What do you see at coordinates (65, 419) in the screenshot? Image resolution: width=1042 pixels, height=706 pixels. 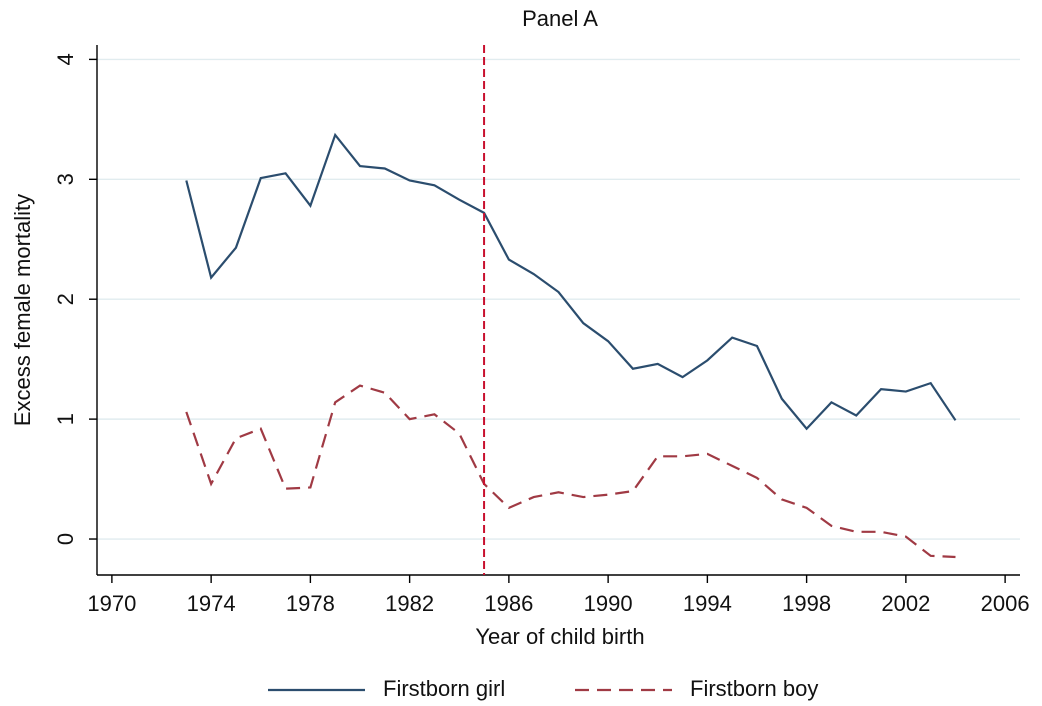 I see `y-tick-label: 1` at bounding box center [65, 419].